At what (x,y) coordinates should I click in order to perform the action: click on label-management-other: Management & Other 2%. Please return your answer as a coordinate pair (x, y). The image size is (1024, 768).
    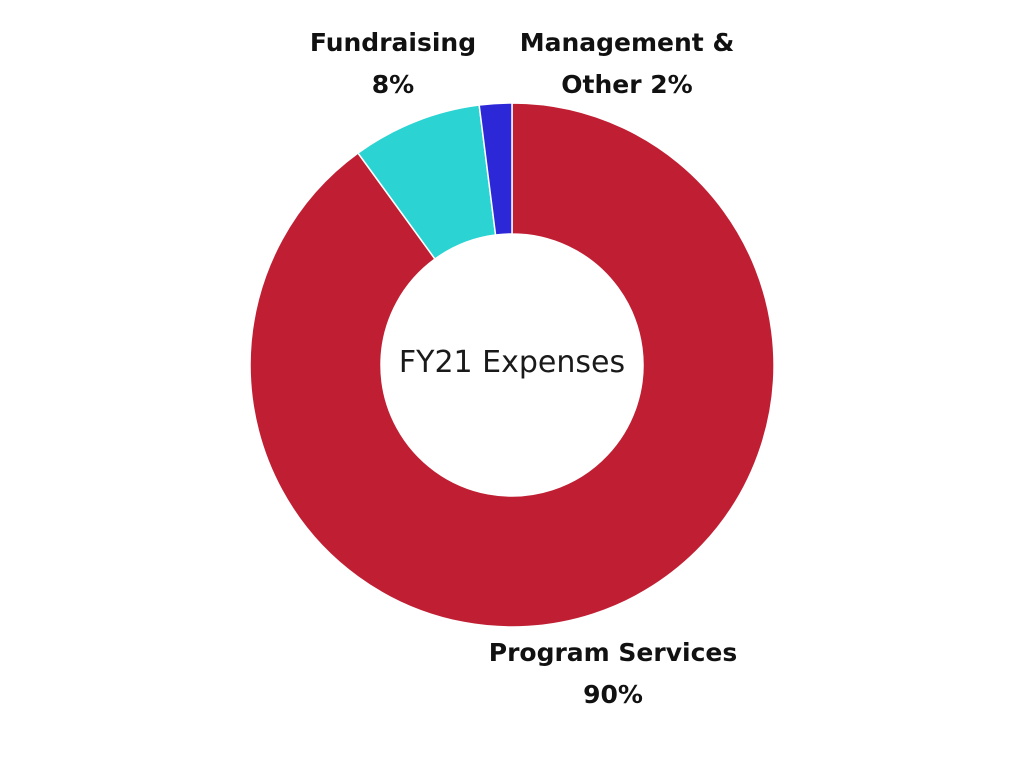
    Looking at the image, I should click on (627, 64).